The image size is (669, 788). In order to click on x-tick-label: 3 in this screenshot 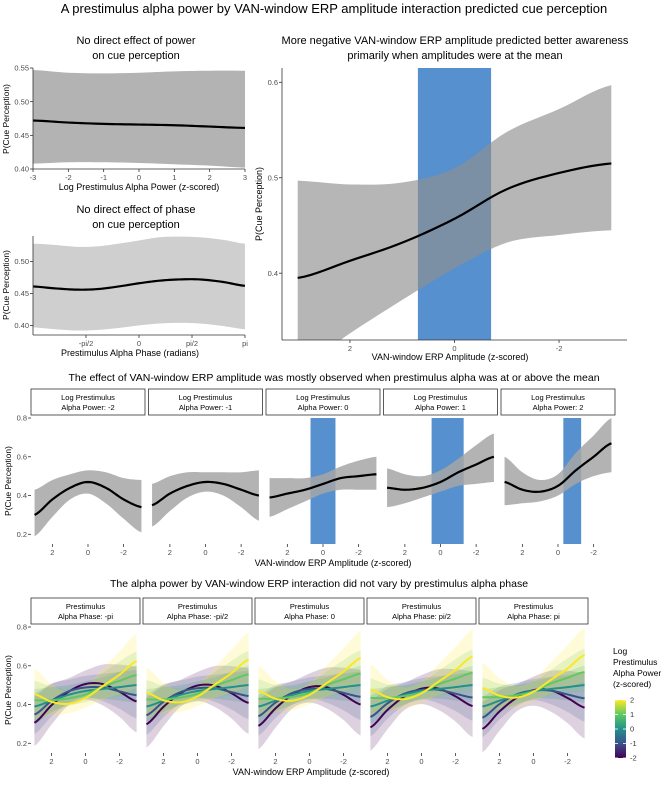, I will do `click(245, 177)`.